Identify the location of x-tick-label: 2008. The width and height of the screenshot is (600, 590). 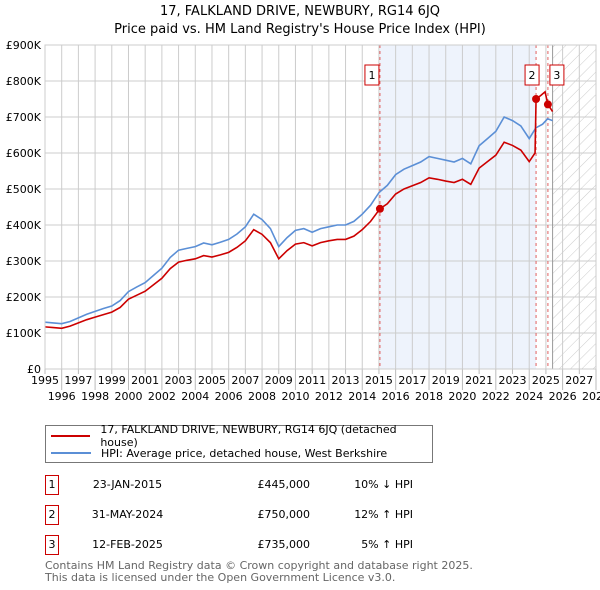
(262, 396).